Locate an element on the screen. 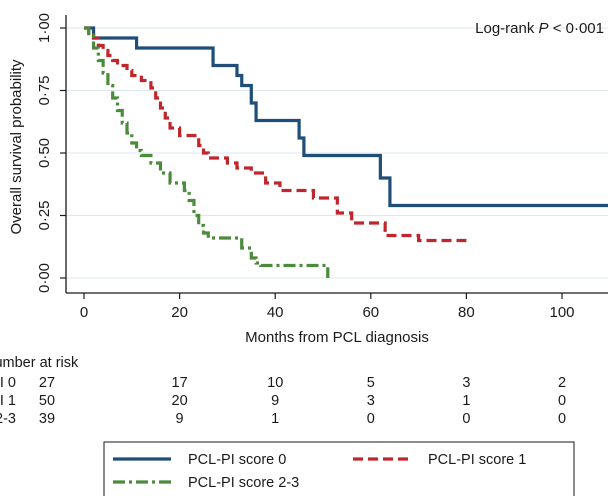  risk-row-label-2: PCL-PI 2-3 is located at coordinates (8, 419).